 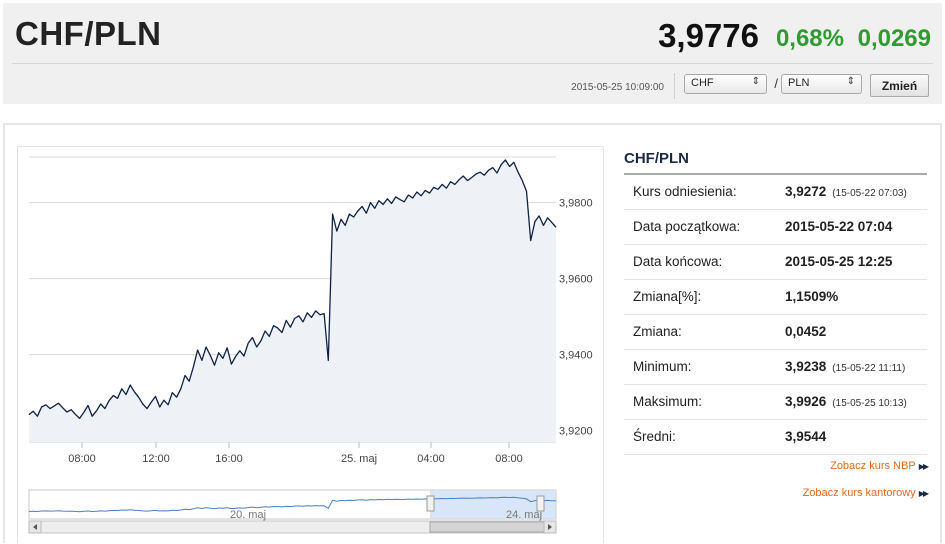 I want to click on x-tick-label: 25. maj, so click(x=359, y=459).